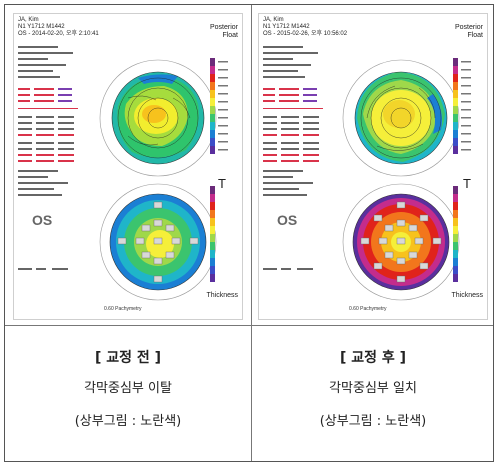 The image size is (500, 470). What do you see at coordinates (401, 118) in the screenshot?
I see `posterior-float-map-after` at bounding box center [401, 118].